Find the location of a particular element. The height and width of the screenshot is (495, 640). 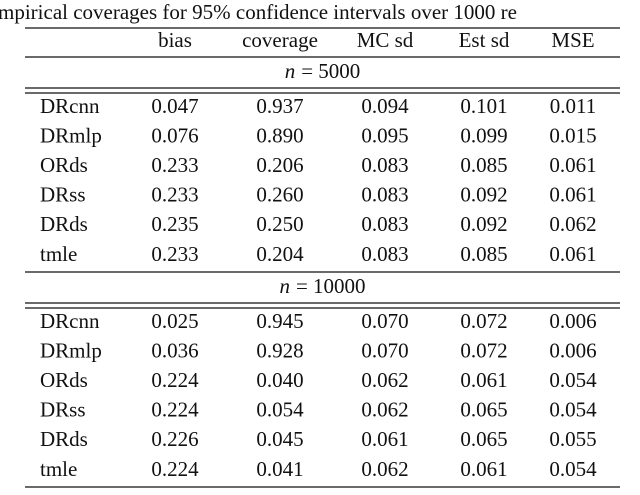

column-header: MSE is located at coordinates (572, 40).